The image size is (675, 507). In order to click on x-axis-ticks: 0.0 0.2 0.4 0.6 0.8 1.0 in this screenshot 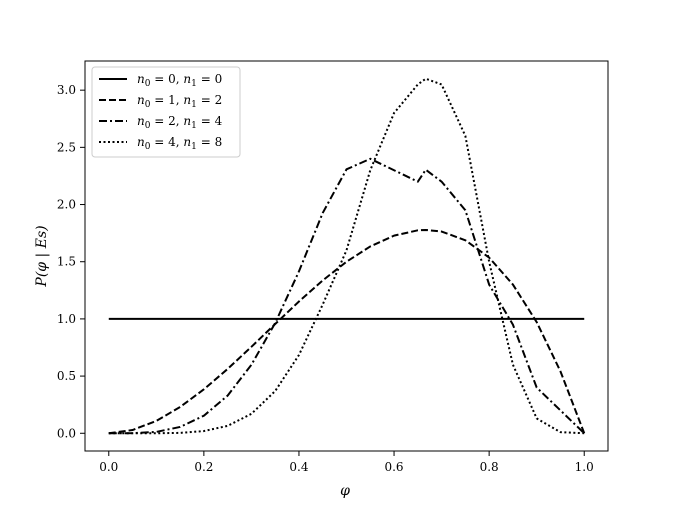, I will do `click(346, 462)`.